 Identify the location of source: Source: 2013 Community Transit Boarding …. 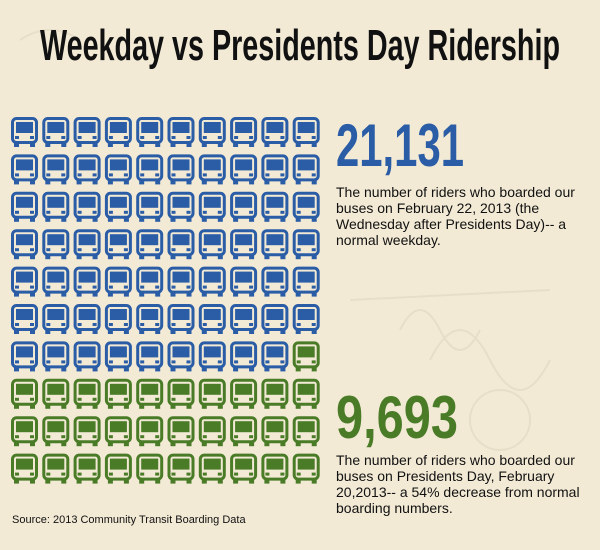
(129, 520).